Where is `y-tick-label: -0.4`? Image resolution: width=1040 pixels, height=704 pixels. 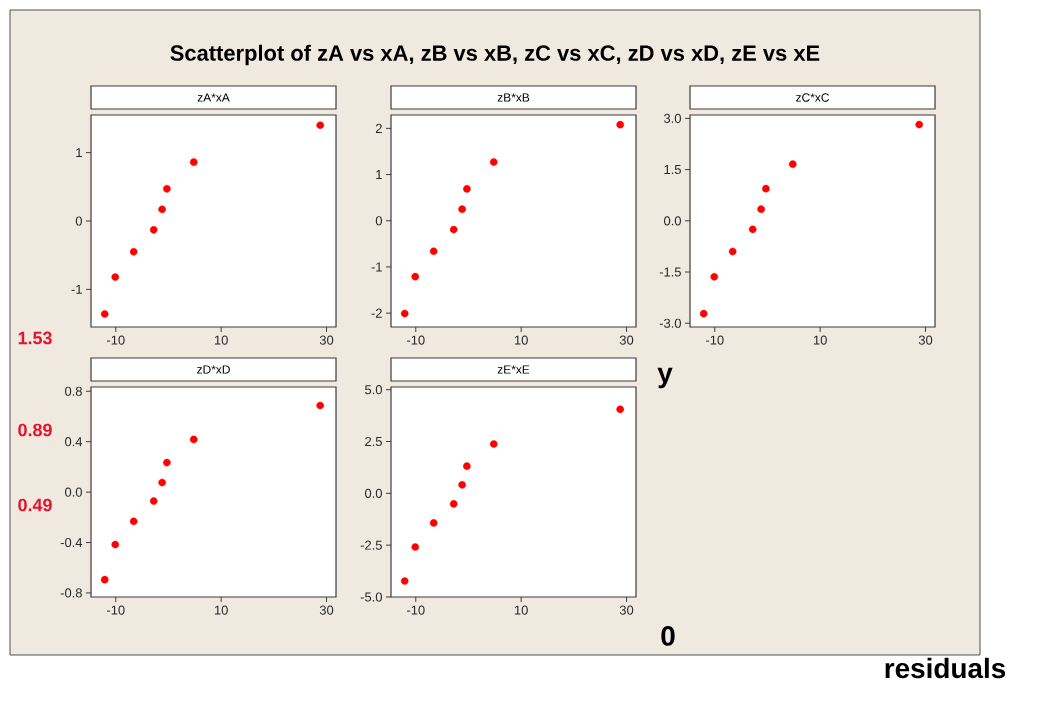 y-tick-label: -0.4 is located at coordinates (71, 542).